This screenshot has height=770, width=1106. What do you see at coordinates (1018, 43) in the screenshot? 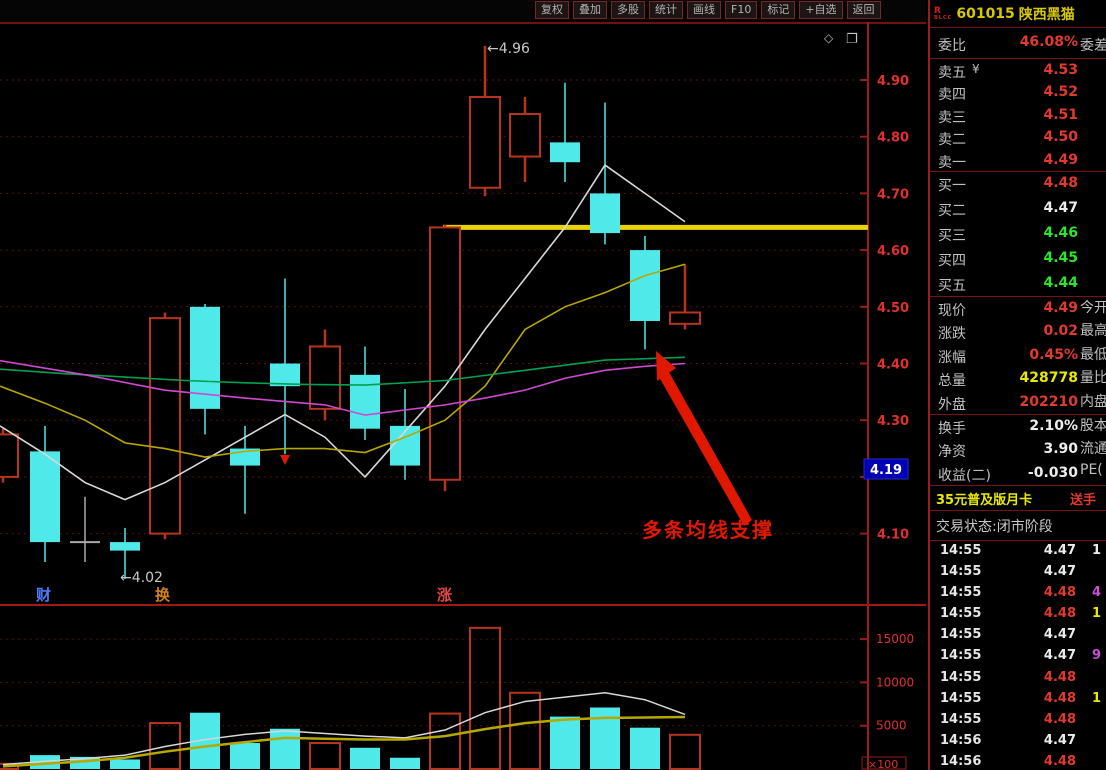
I see `weibi-row: 委比 46.08% 委差` at bounding box center [1018, 43].